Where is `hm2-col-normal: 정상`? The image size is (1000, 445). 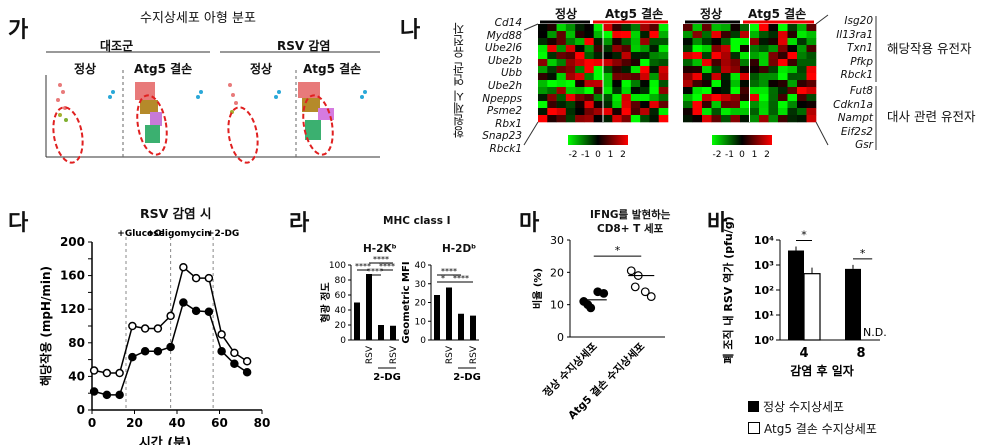 hm2-col-normal: 정상 is located at coordinates (711, 14).